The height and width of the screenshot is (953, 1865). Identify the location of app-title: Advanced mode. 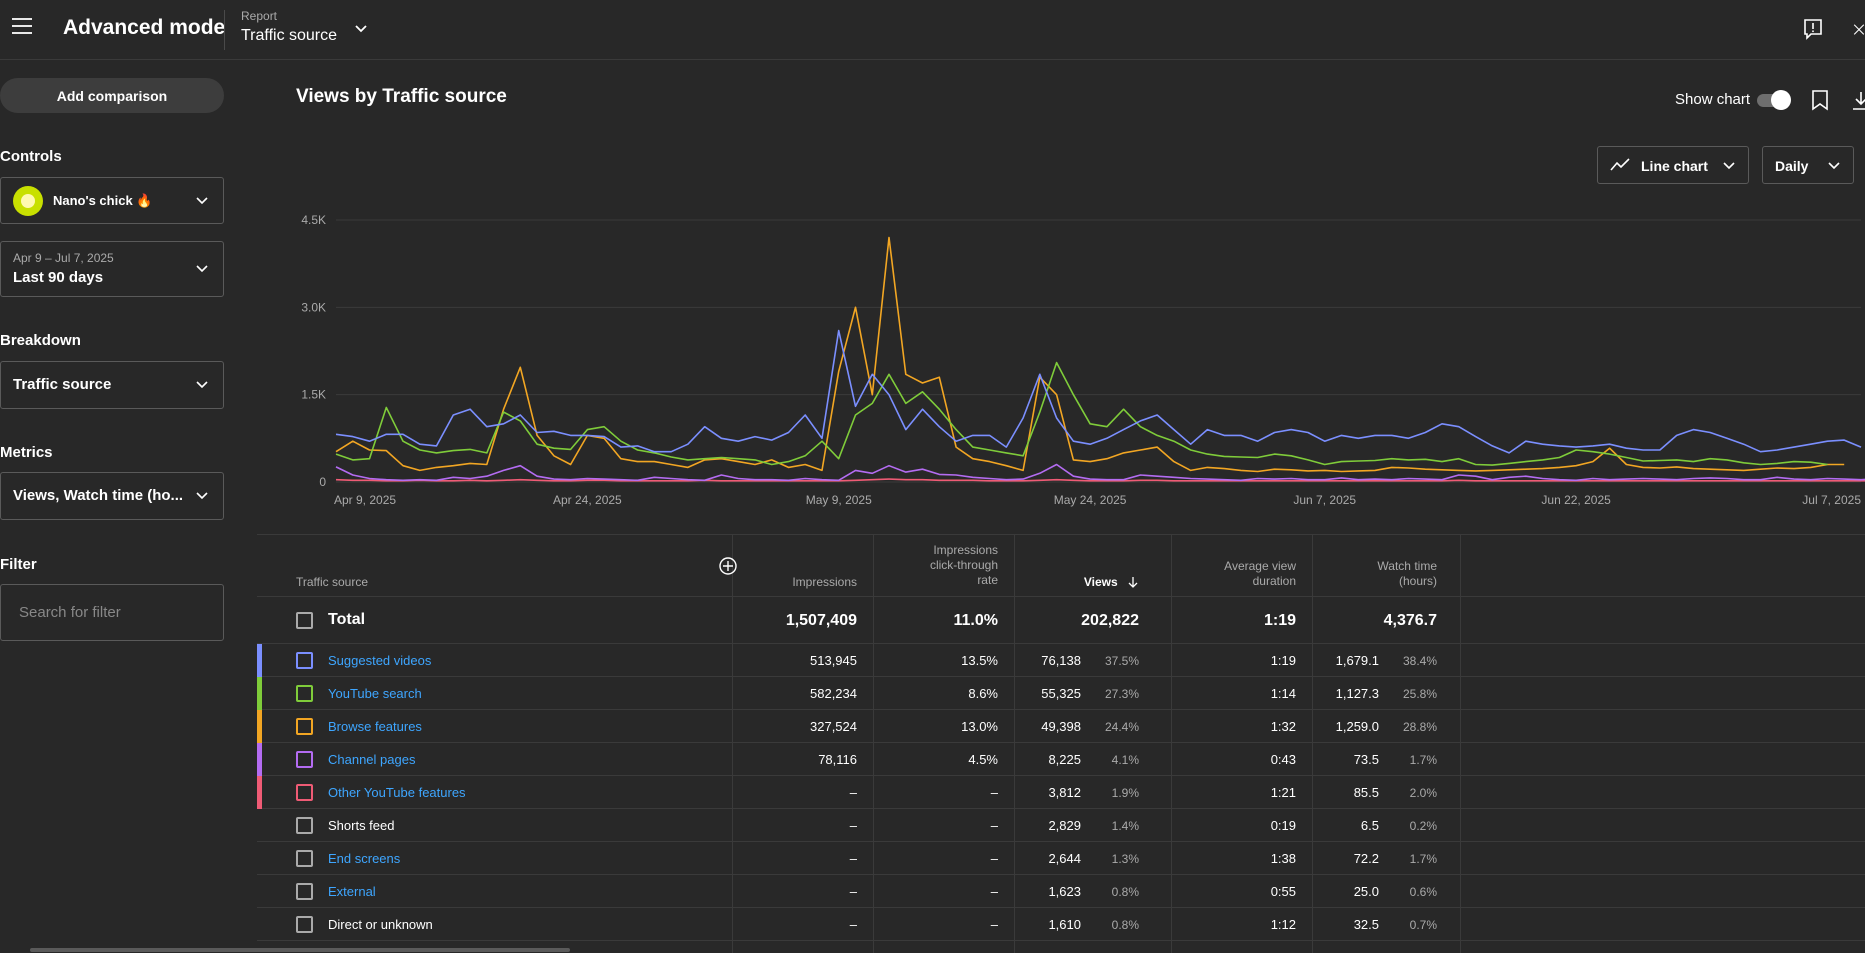
(144, 27).